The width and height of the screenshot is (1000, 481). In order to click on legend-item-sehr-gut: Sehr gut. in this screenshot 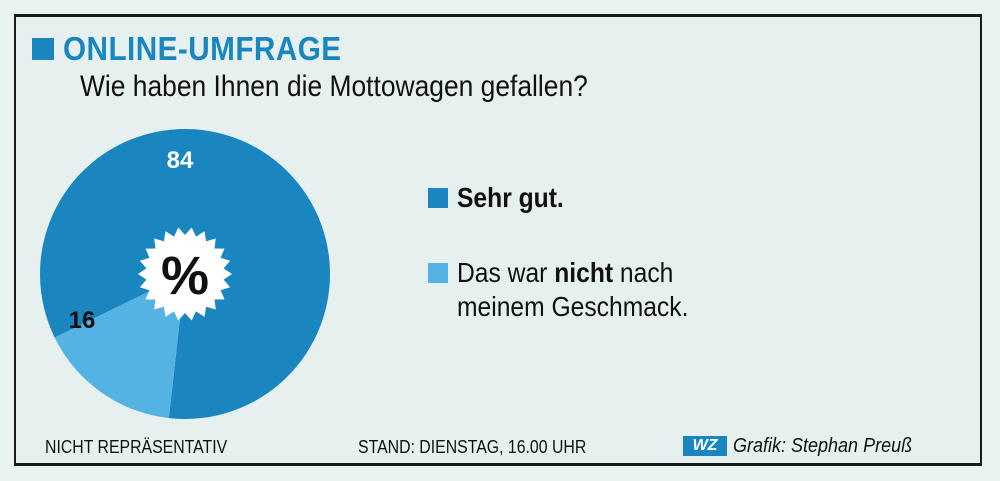, I will do `click(503, 198)`.